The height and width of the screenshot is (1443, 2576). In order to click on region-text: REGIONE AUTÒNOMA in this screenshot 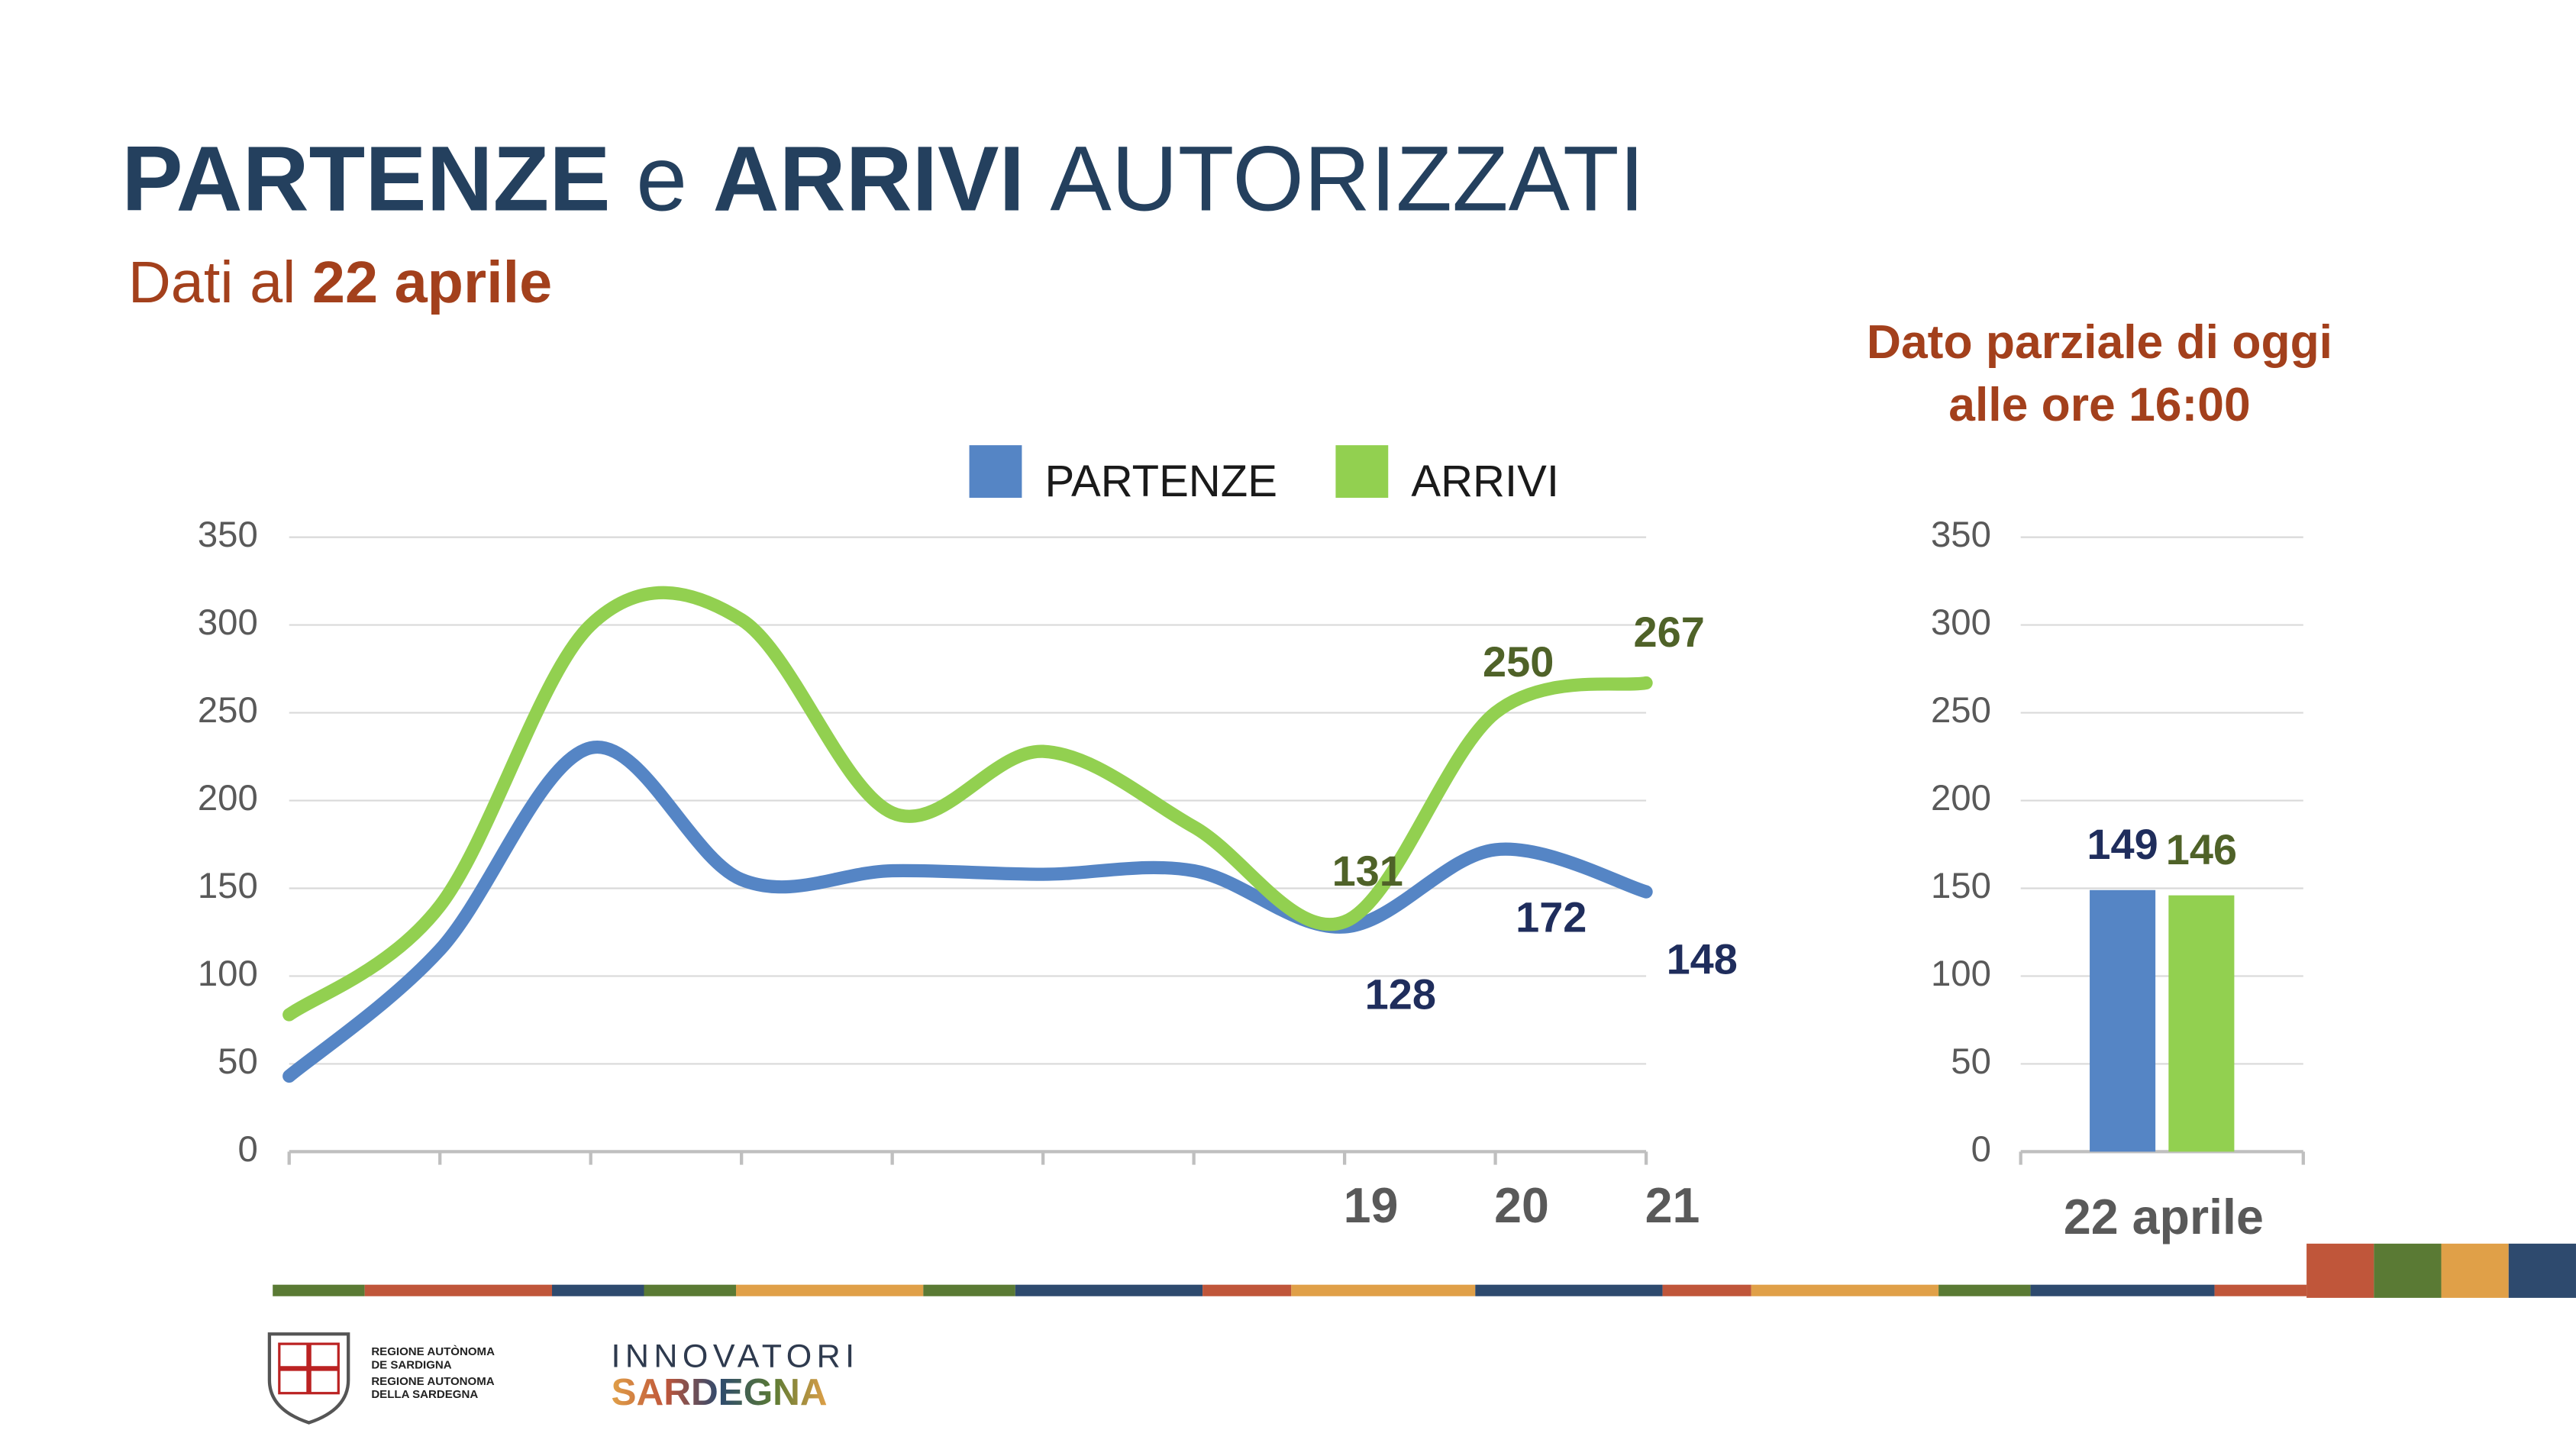, I will do `click(433, 1351)`.